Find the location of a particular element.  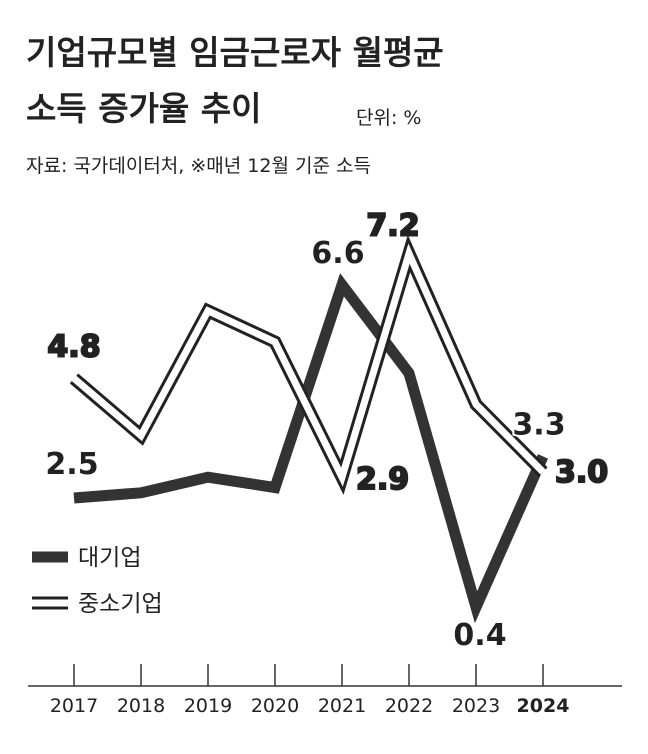

x-tick-label: 2020 is located at coordinates (275, 706).